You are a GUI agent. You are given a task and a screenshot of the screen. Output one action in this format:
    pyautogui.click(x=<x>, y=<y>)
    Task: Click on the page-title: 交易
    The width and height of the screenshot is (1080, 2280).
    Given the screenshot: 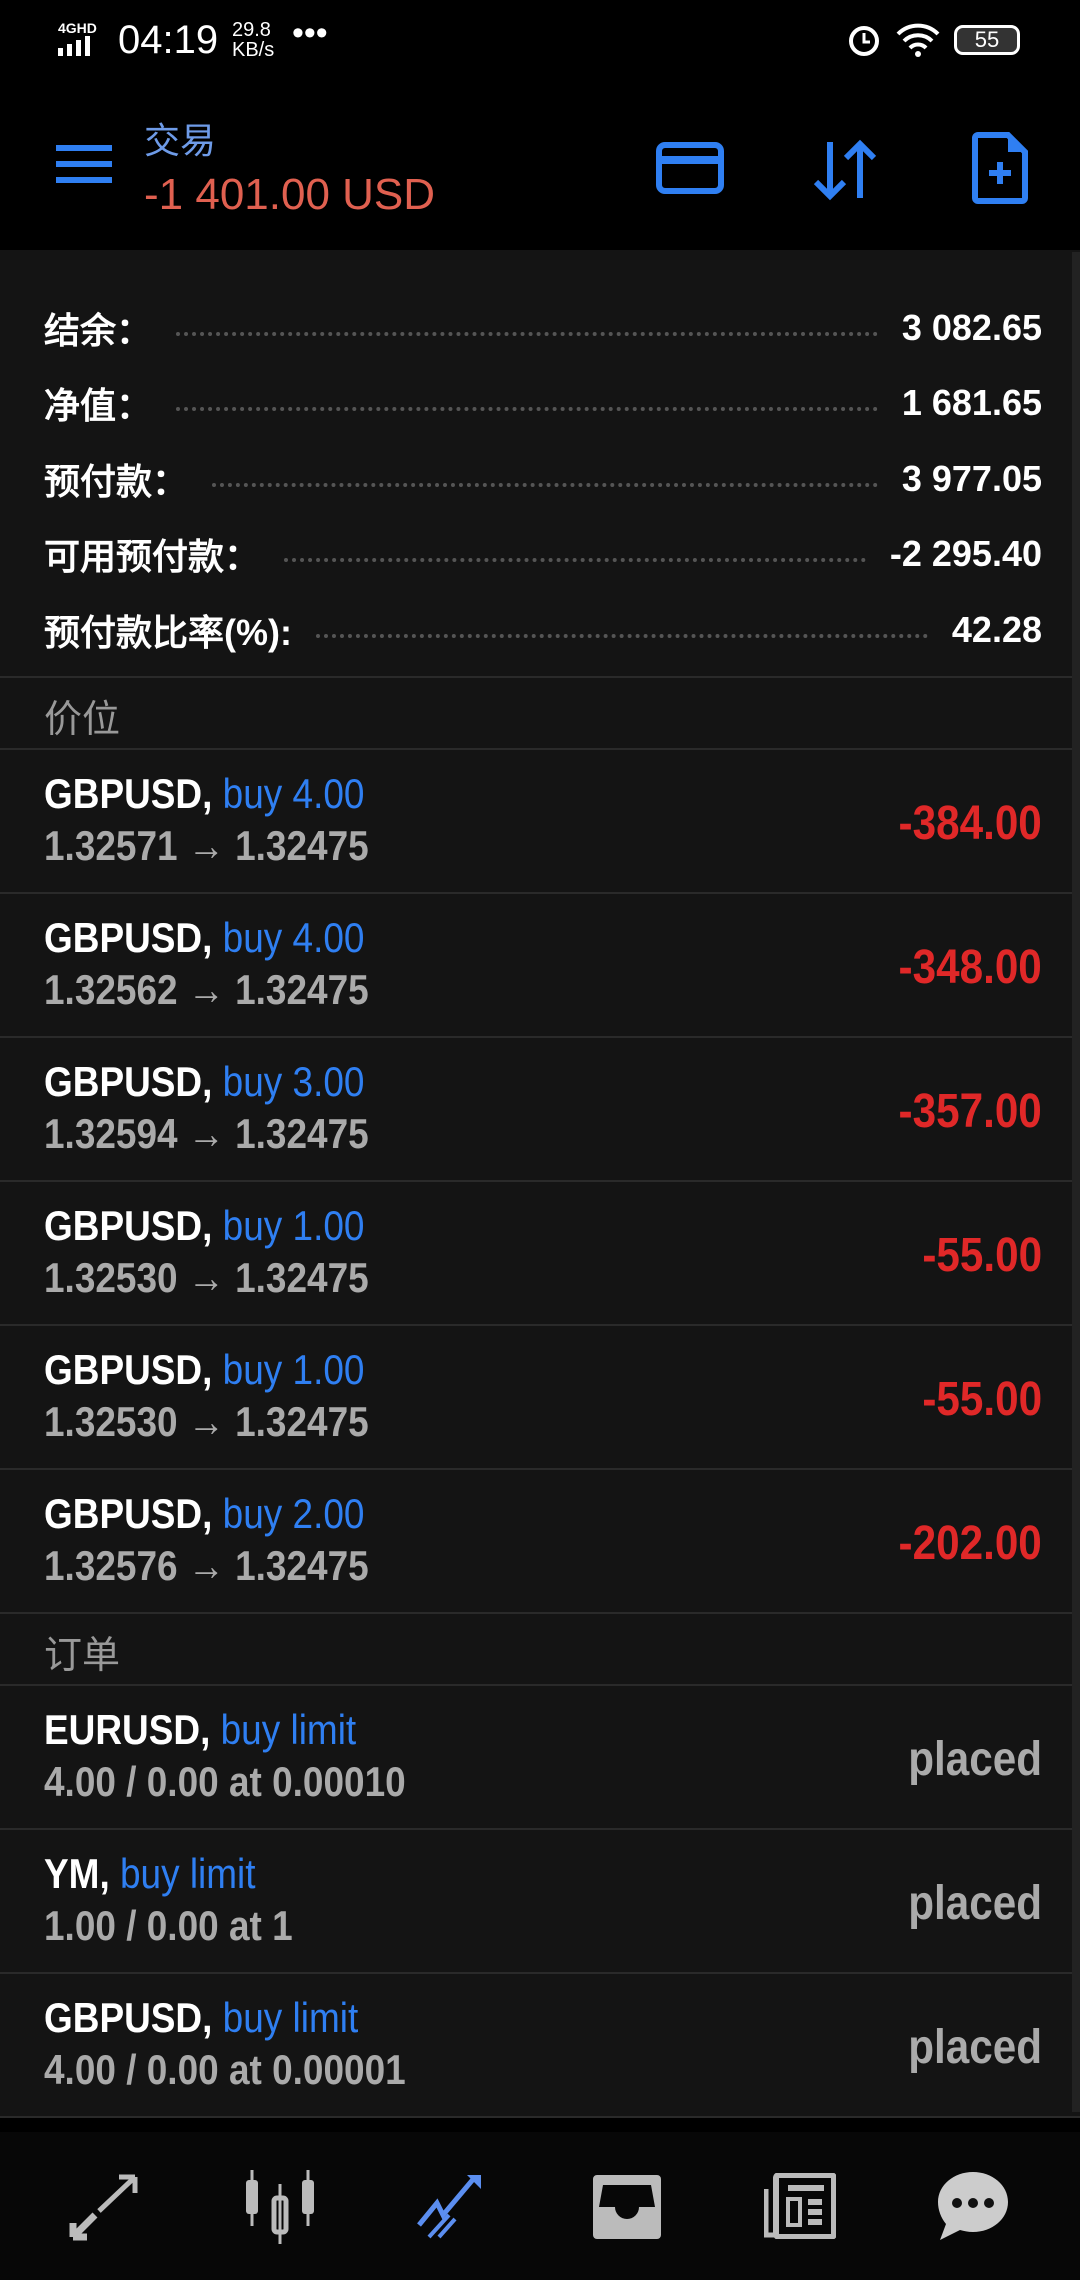 What is the action you would take?
    pyautogui.click(x=180, y=140)
    